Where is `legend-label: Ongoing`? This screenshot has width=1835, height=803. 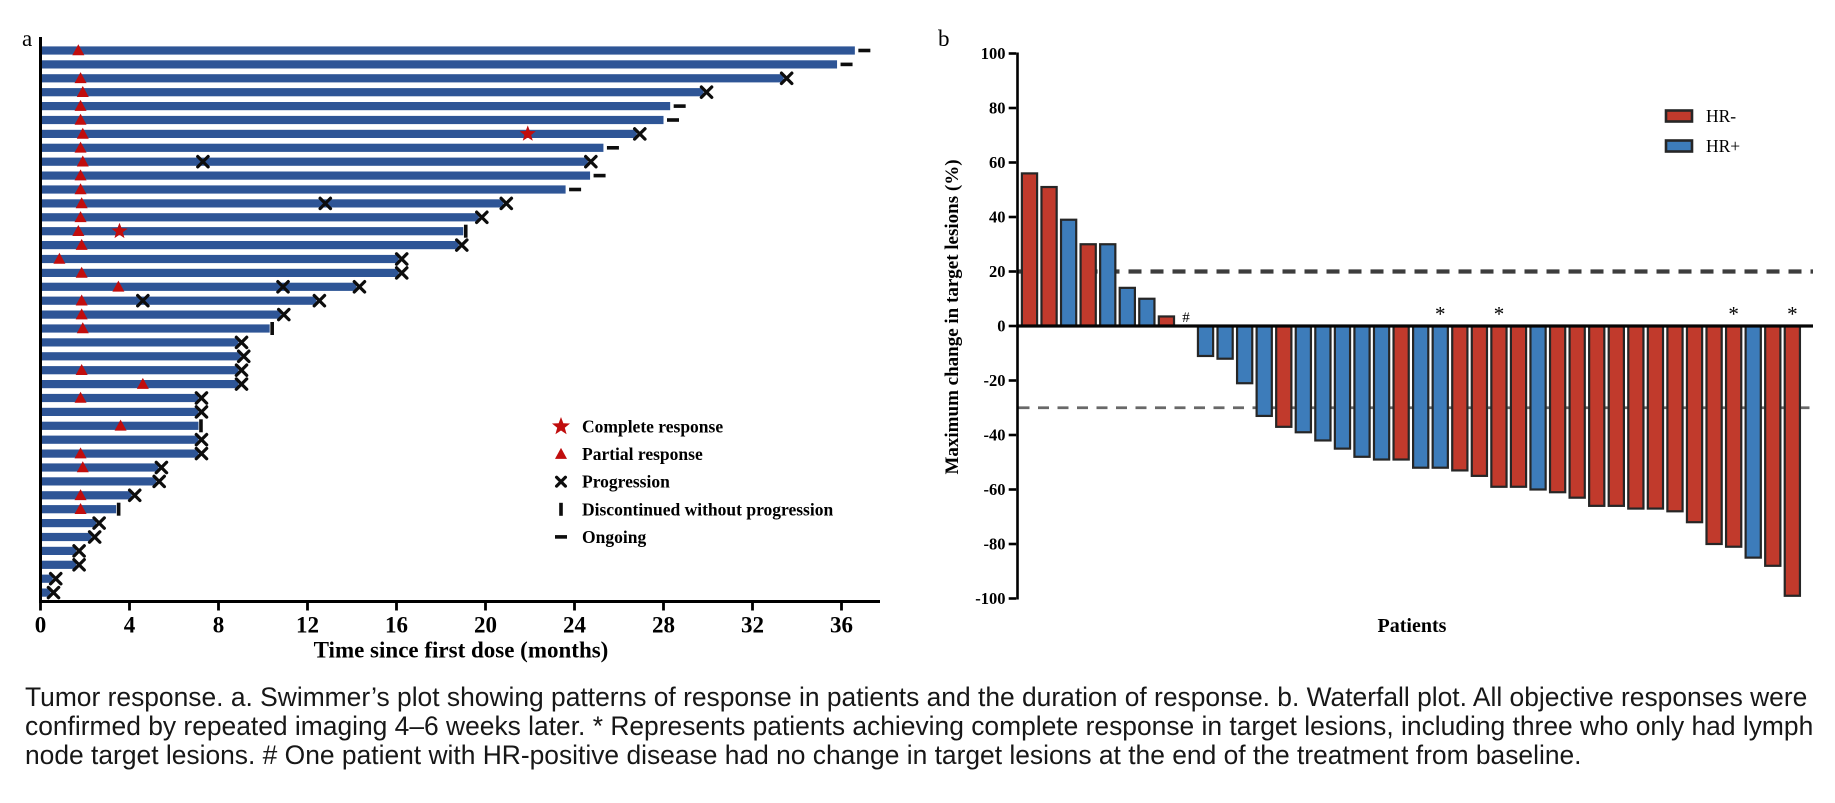
legend-label: Ongoing is located at coordinates (614, 537).